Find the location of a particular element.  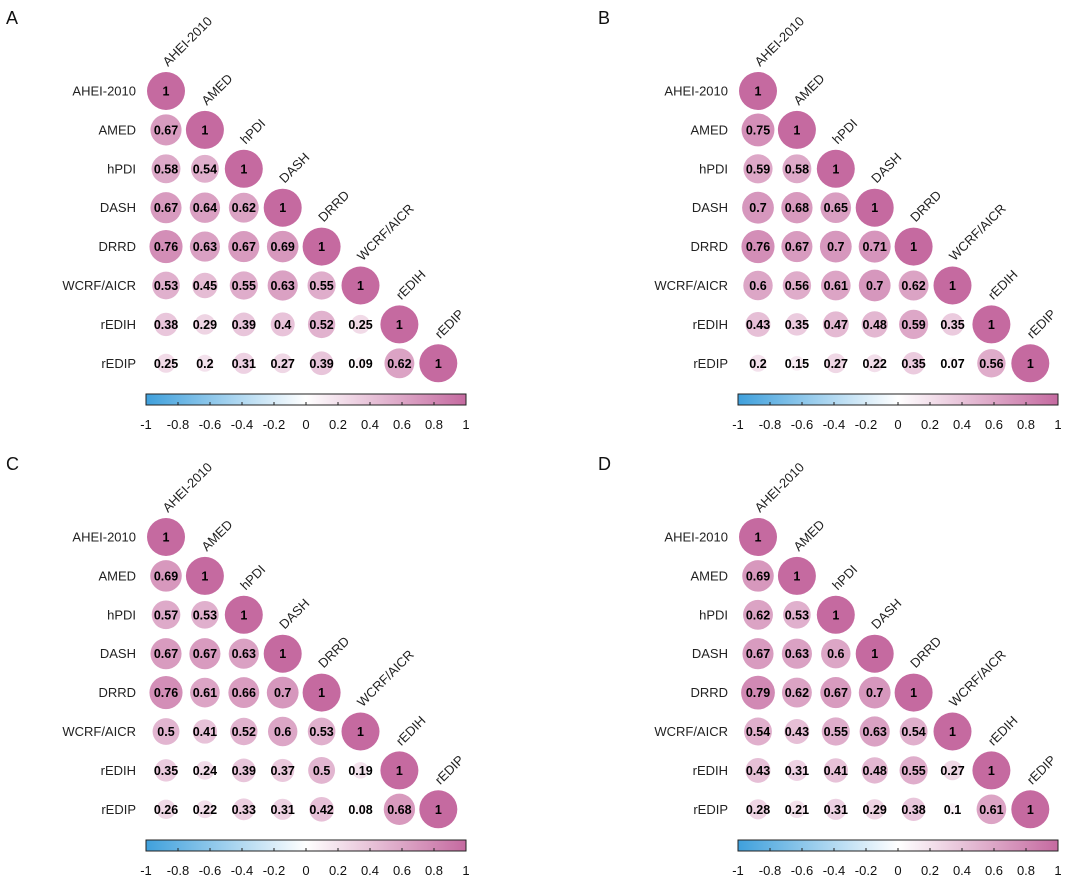

panel-letter: C is located at coordinates (12, 464).